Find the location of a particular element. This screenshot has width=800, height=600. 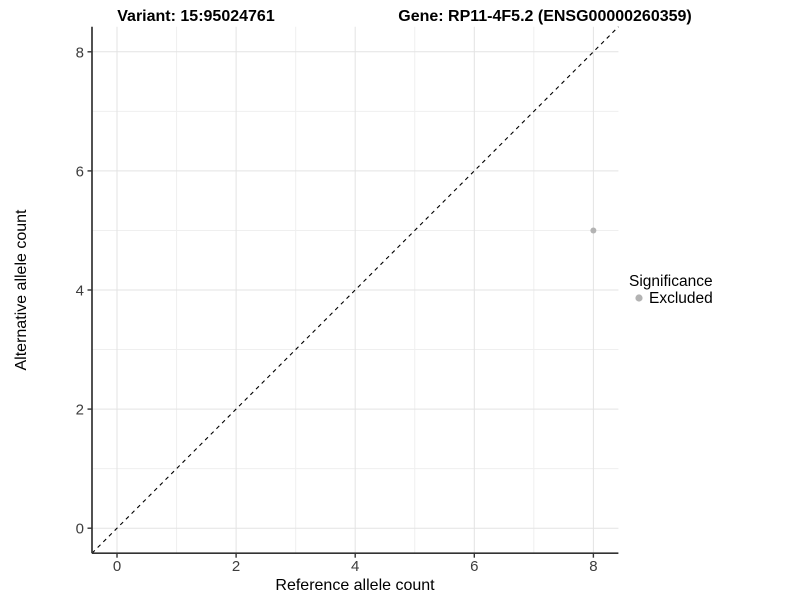

plot-title-gene: Gene: RP11-4F5.2 (ENSG00000260359) is located at coordinates (545, 16).